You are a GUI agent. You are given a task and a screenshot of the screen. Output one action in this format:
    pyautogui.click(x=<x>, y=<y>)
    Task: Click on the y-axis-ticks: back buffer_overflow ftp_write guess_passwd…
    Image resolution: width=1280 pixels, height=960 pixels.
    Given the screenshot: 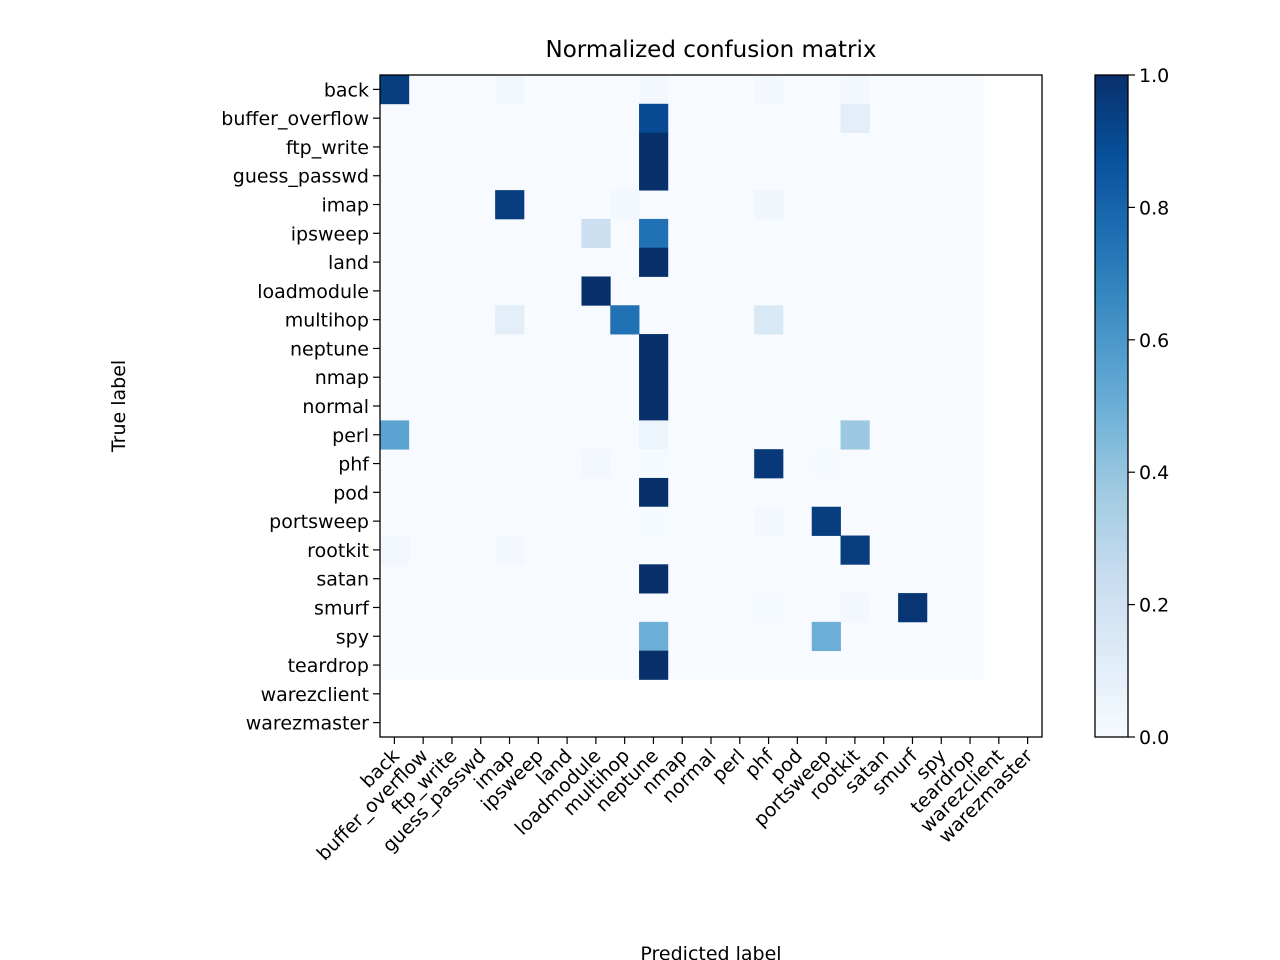 What is the action you would take?
    pyautogui.click(x=300, y=407)
    